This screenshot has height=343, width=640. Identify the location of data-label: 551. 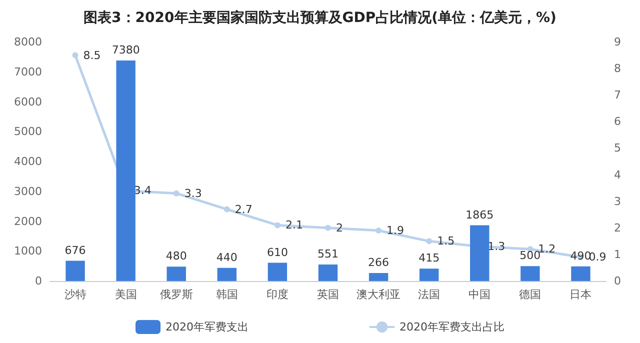
(328, 254).